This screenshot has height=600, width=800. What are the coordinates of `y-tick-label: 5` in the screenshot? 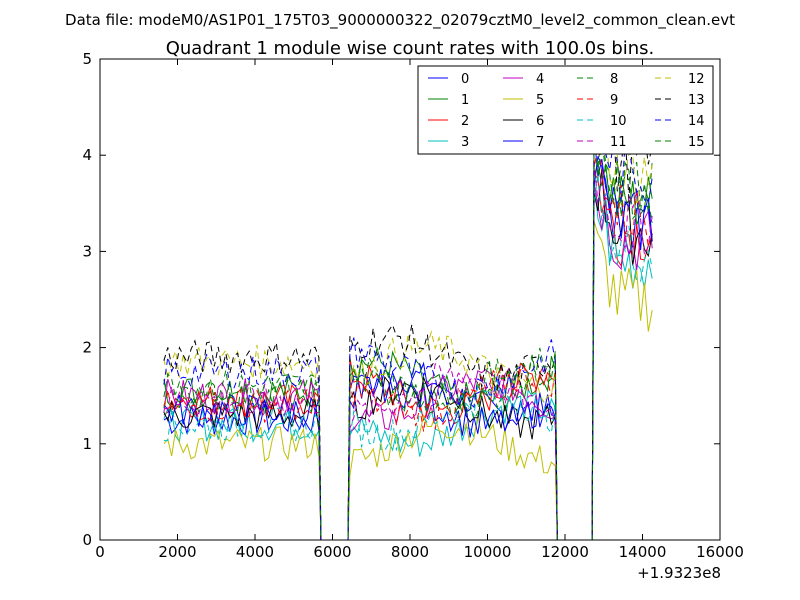 It's located at (87, 59).